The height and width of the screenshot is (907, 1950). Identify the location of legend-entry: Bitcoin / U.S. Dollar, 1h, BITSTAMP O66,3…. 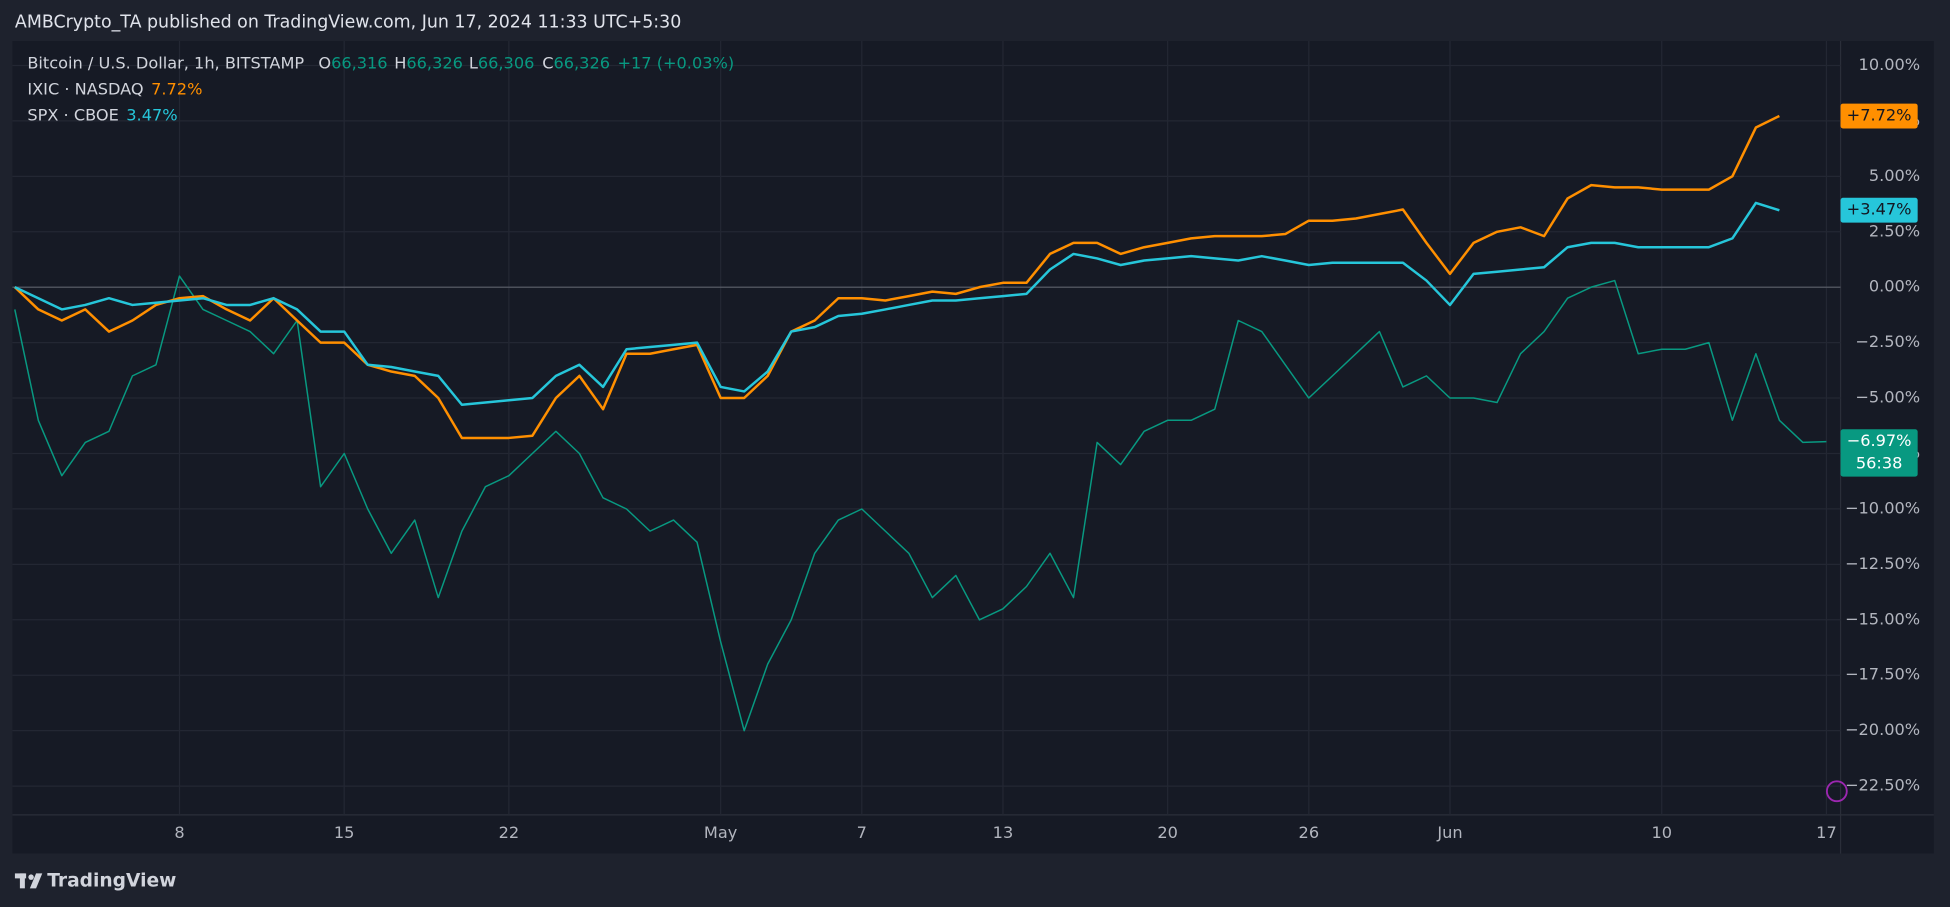
(380, 62).